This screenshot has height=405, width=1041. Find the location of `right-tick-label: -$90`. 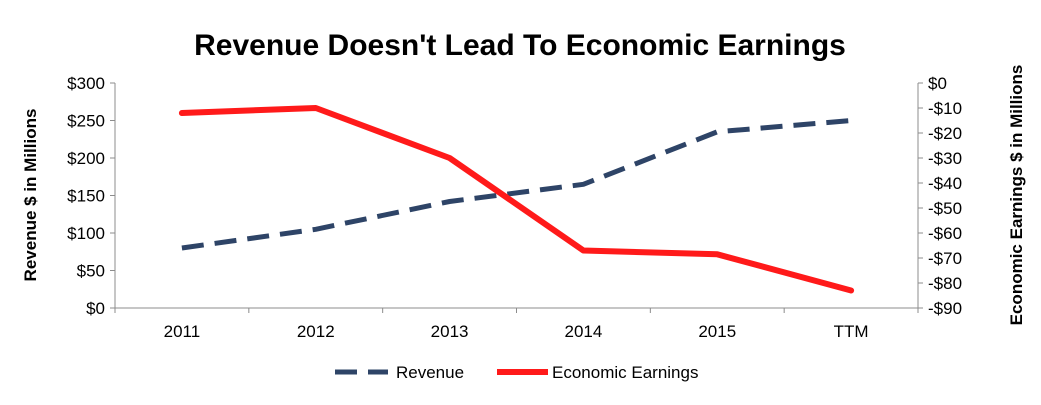

right-tick-label: -$90 is located at coordinates (945, 308).